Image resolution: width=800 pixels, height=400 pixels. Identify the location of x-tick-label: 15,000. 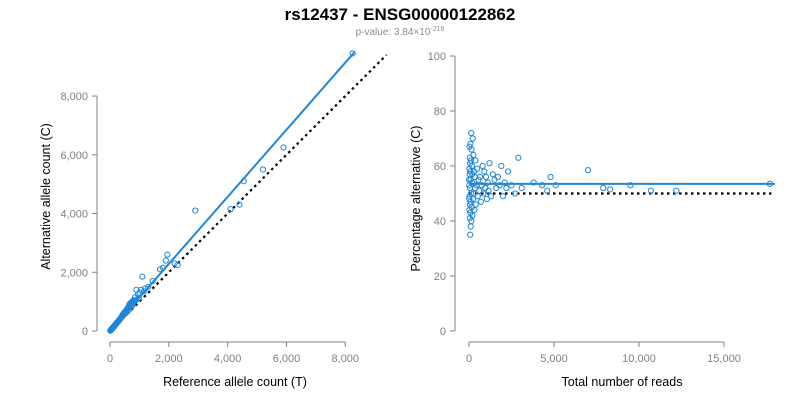
(724, 359).